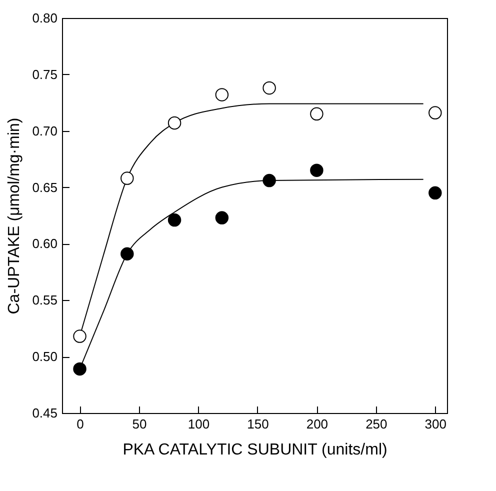 Image resolution: width=496 pixels, height=491 pixels. Describe the element at coordinates (435, 424) in the screenshot. I see `x-tick-label: 300` at that location.